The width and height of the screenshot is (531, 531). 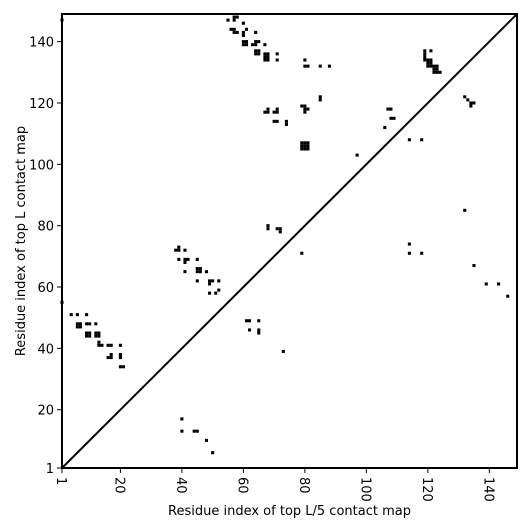 I want to click on x-tick-label: 100, so click(x=364, y=489).